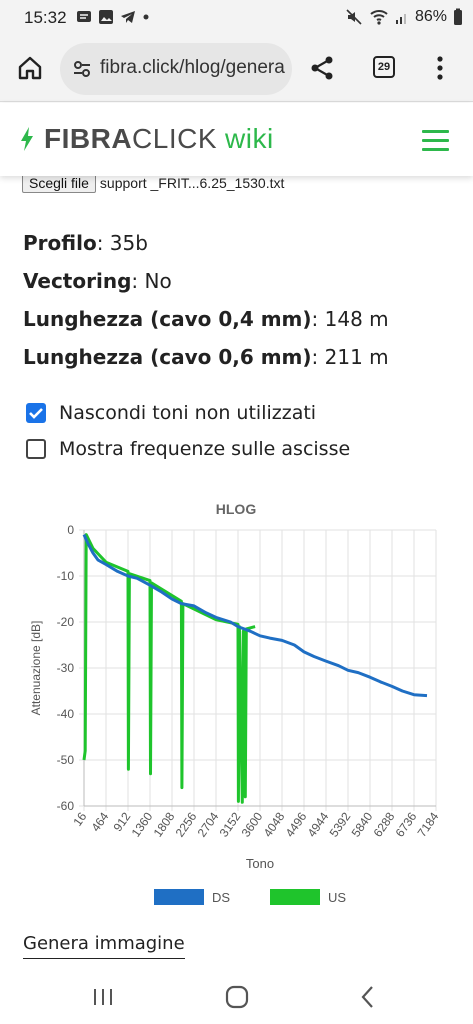 The width and height of the screenshot is (473, 1024). I want to click on choose-file-button: Scegli file, so click(59, 183).